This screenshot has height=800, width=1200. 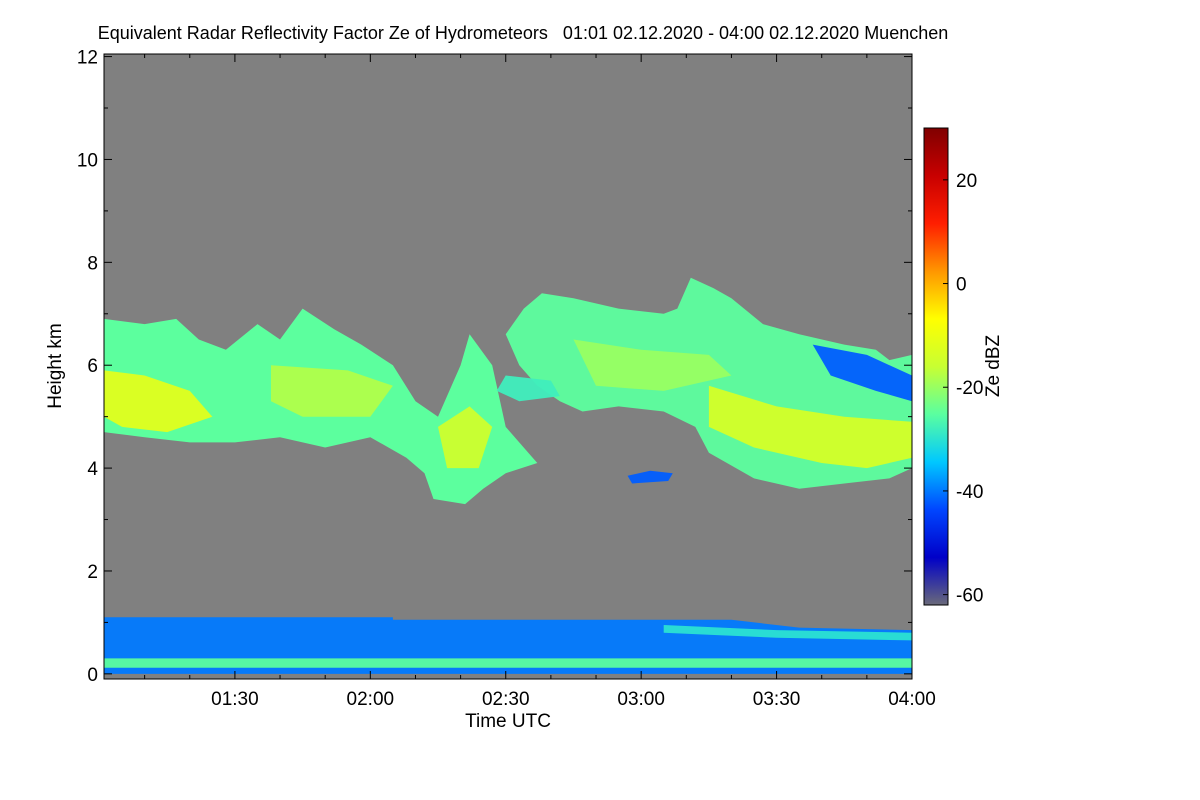 What do you see at coordinates (92, 263) in the screenshot?
I see `y-tick-label: 8` at bounding box center [92, 263].